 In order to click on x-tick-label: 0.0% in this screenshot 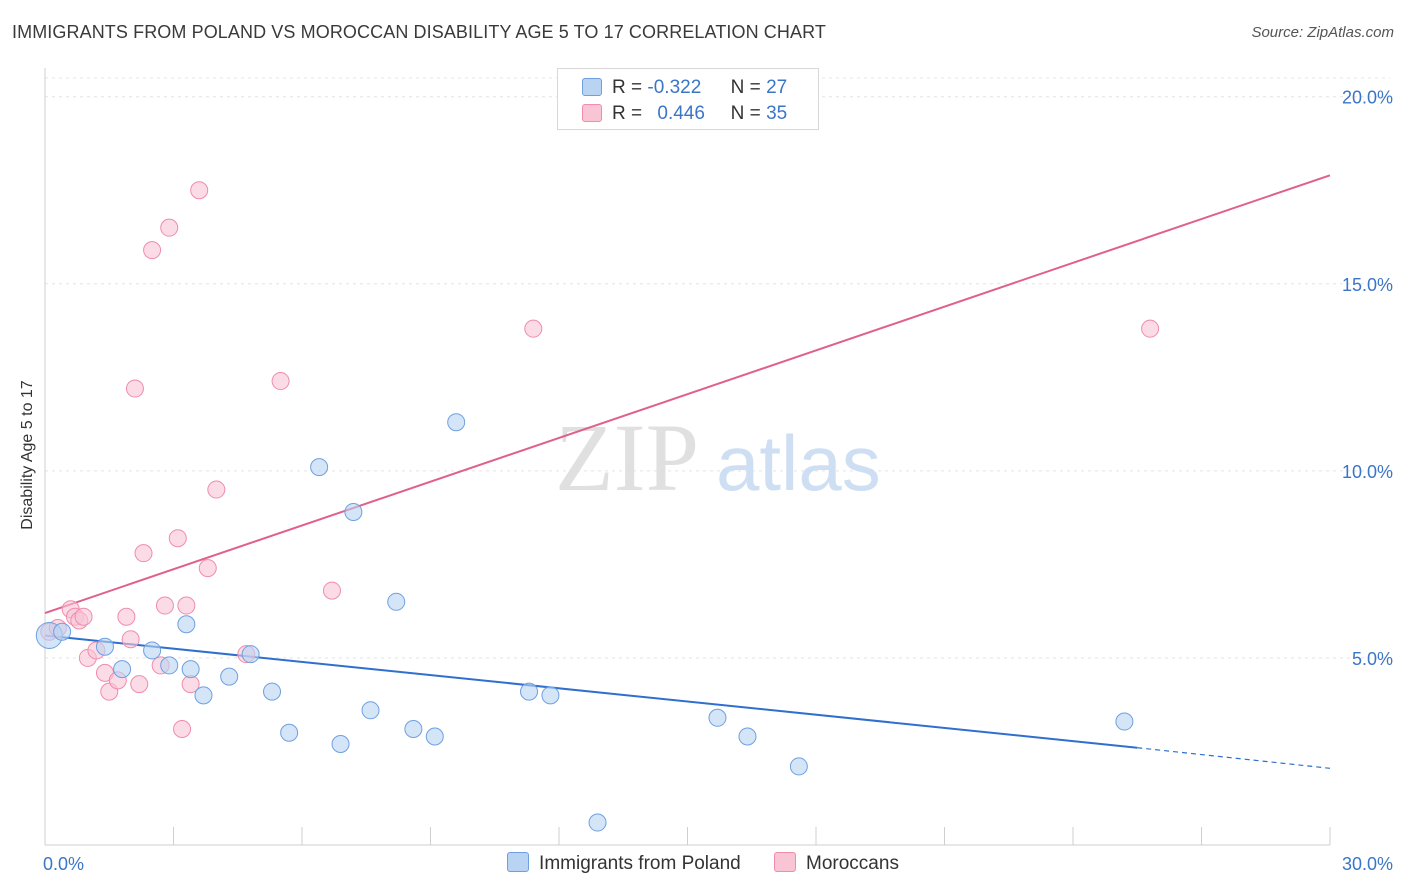, I will do `click(63, 864)`.